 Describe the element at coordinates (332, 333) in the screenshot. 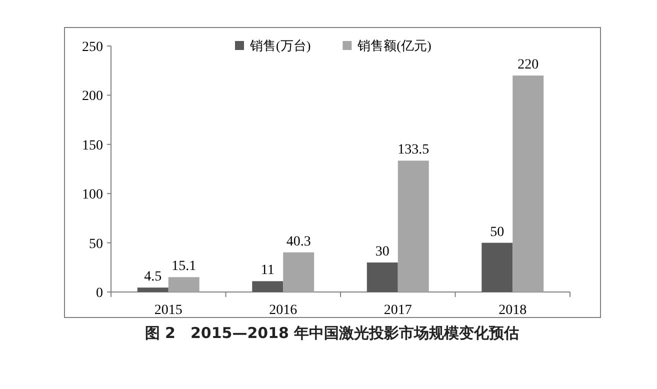

I see `text: 图 2 2015—2018 年中国激光投影市场规模变化预估` at that location.